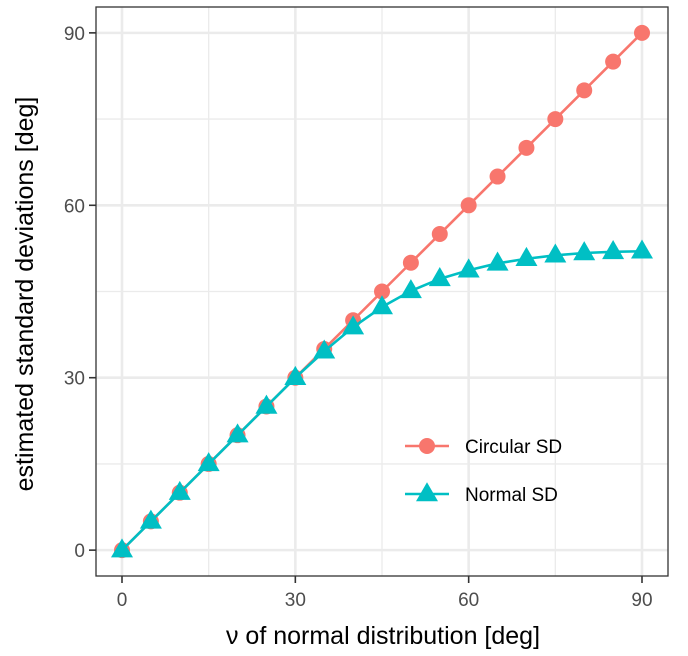 The width and height of the screenshot is (688, 656). Describe the element at coordinates (80, 293) in the screenshot. I see `y-axis-ticks: 0 30 60 90` at that location.